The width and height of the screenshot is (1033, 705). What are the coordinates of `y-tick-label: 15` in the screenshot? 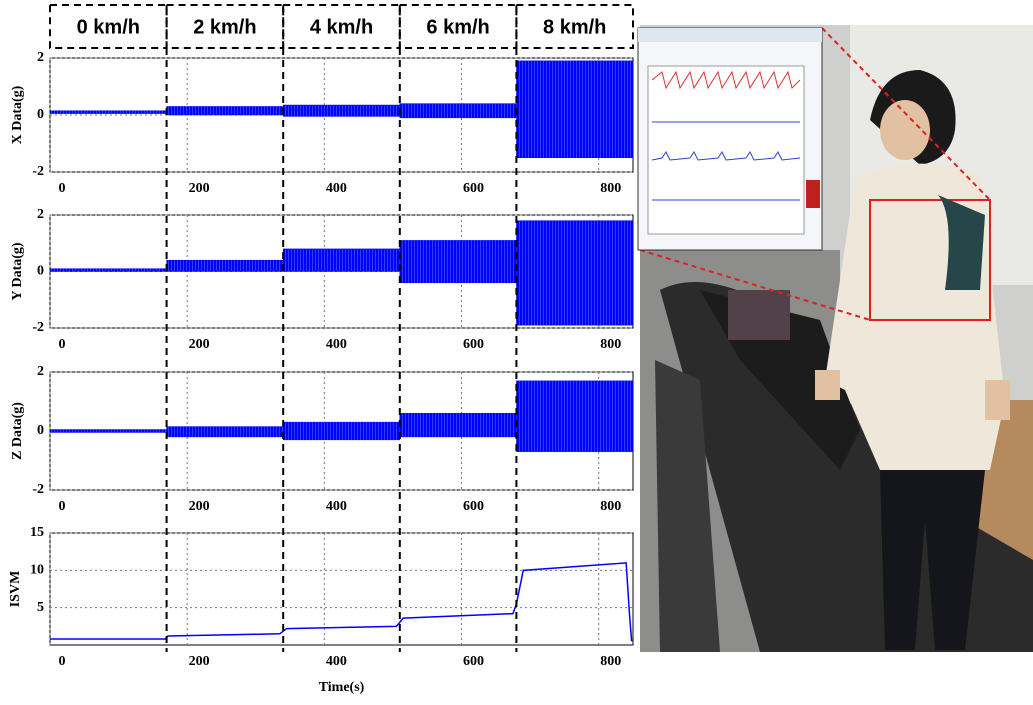 It's located at (37, 532).